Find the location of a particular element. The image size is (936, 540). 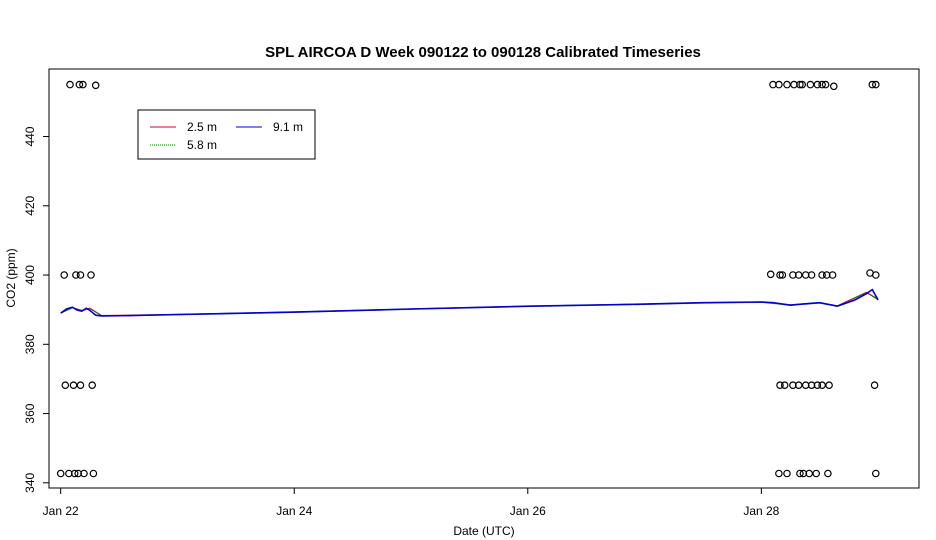

y-tick-label: 360 is located at coordinates (30, 413).